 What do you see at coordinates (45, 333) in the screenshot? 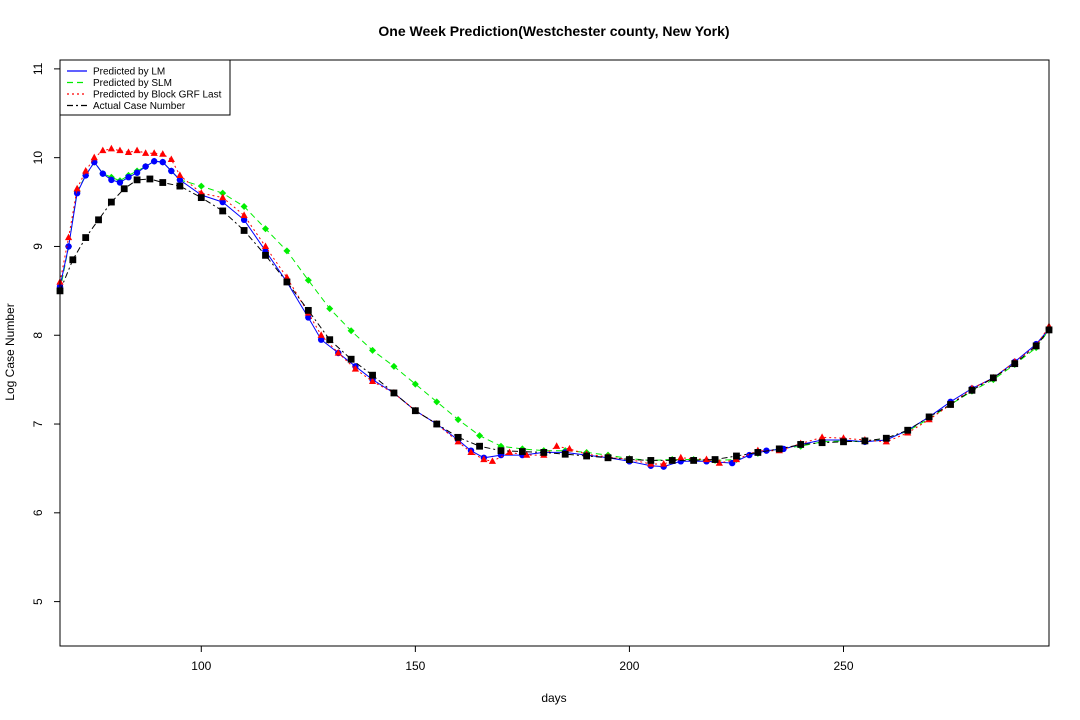
I see `y-axis: 5 6 7 8 9 10 11` at bounding box center [45, 333].